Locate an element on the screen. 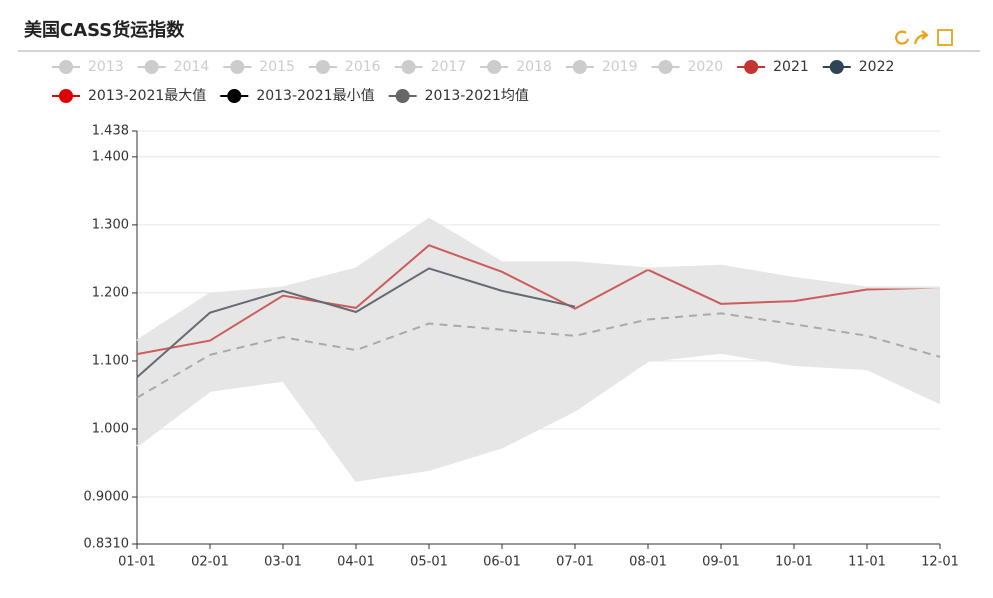 This screenshot has width=993, height=598. legend-label: 2016 is located at coordinates (363, 67).